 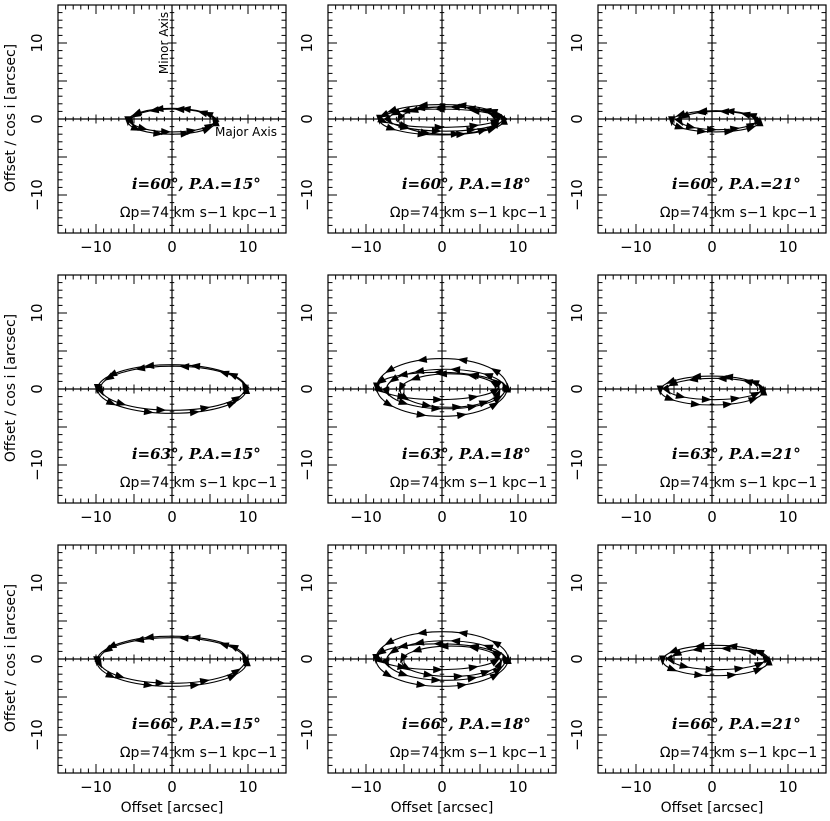 What do you see at coordinates (712, 808) in the screenshot?
I see `x-axis-label-col3: Offset [arcsec]` at bounding box center [712, 808].